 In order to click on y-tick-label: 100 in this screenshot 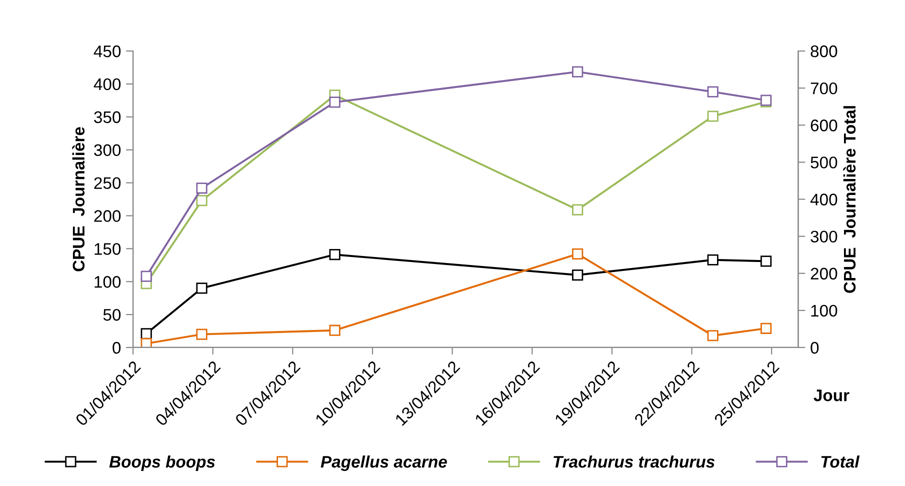, I will do `click(107, 282)`.